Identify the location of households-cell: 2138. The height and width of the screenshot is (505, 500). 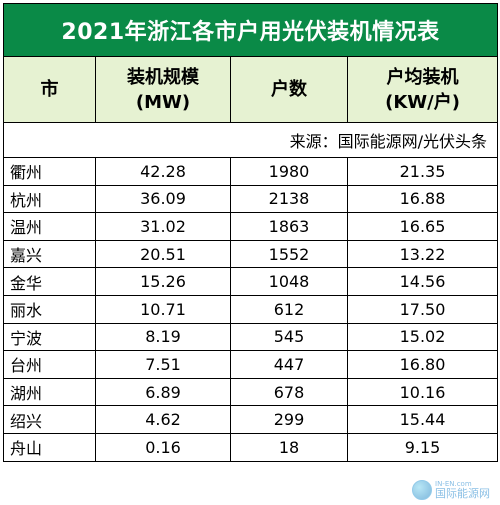
(289, 199).